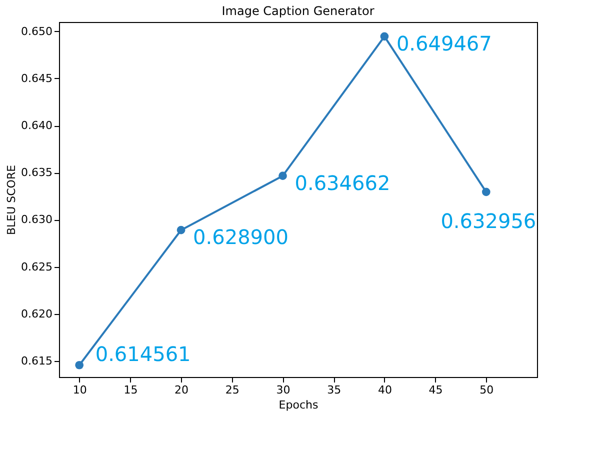 The image size is (593, 454). I want to click on y-tick-label: 0.640, so click(36, 125).